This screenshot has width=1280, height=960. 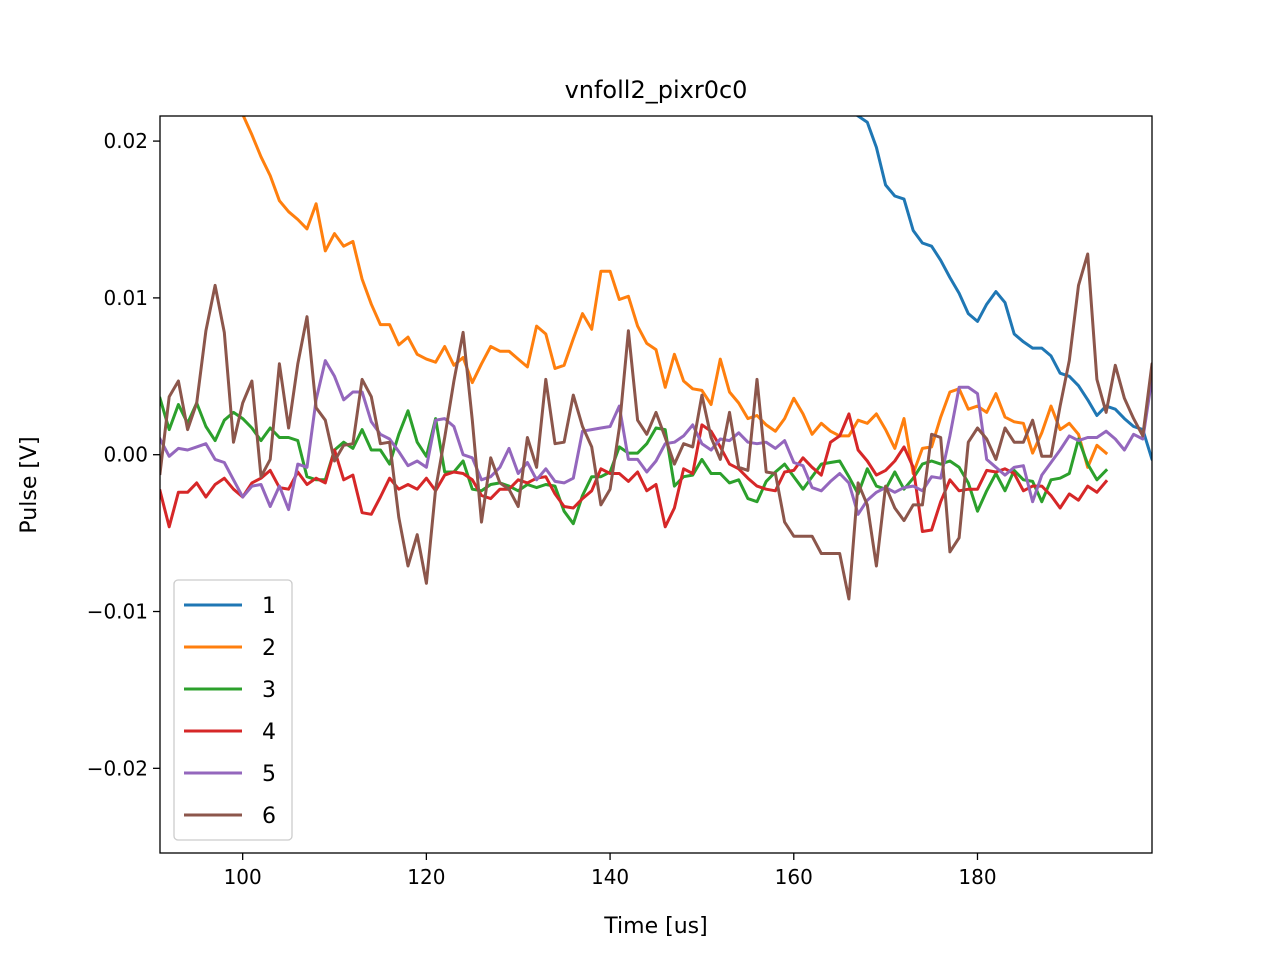 I want to click on y-axis: 0.02 0.01 0.00 −0.01 −0.02, so click(x=123, y=454).